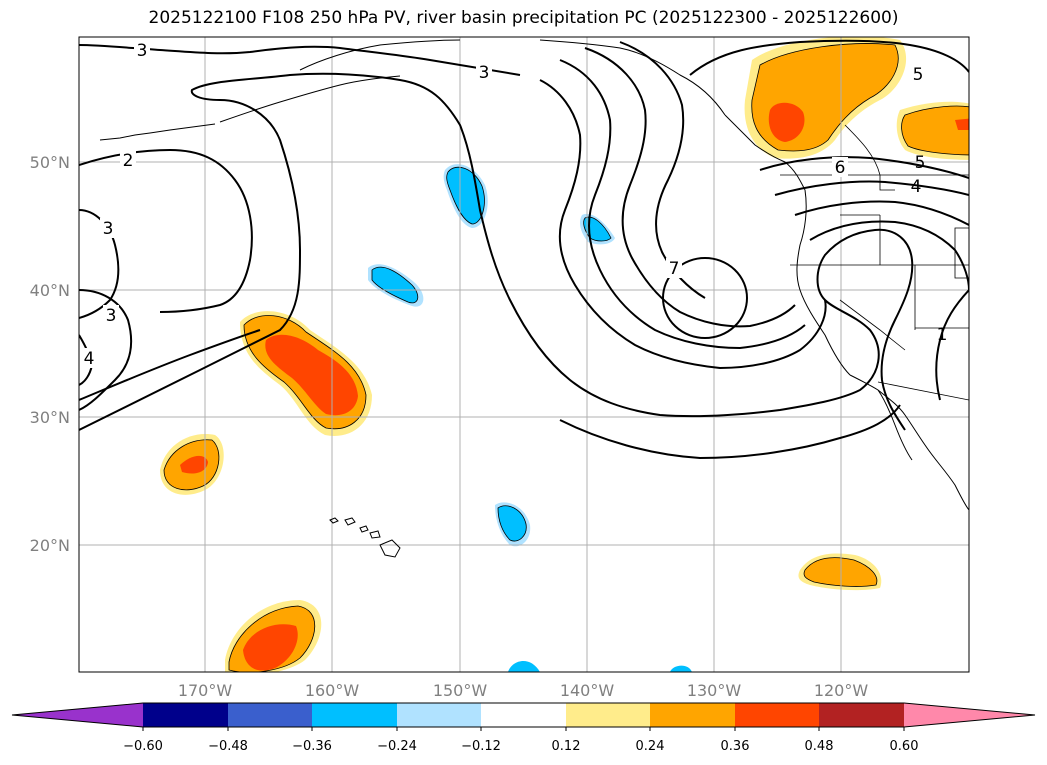 The width and height of the screenshot is (1047, 765). Describe the element at coordinates (50, 162) in the screenshot. I see `lat-label: 50°N` at that location.